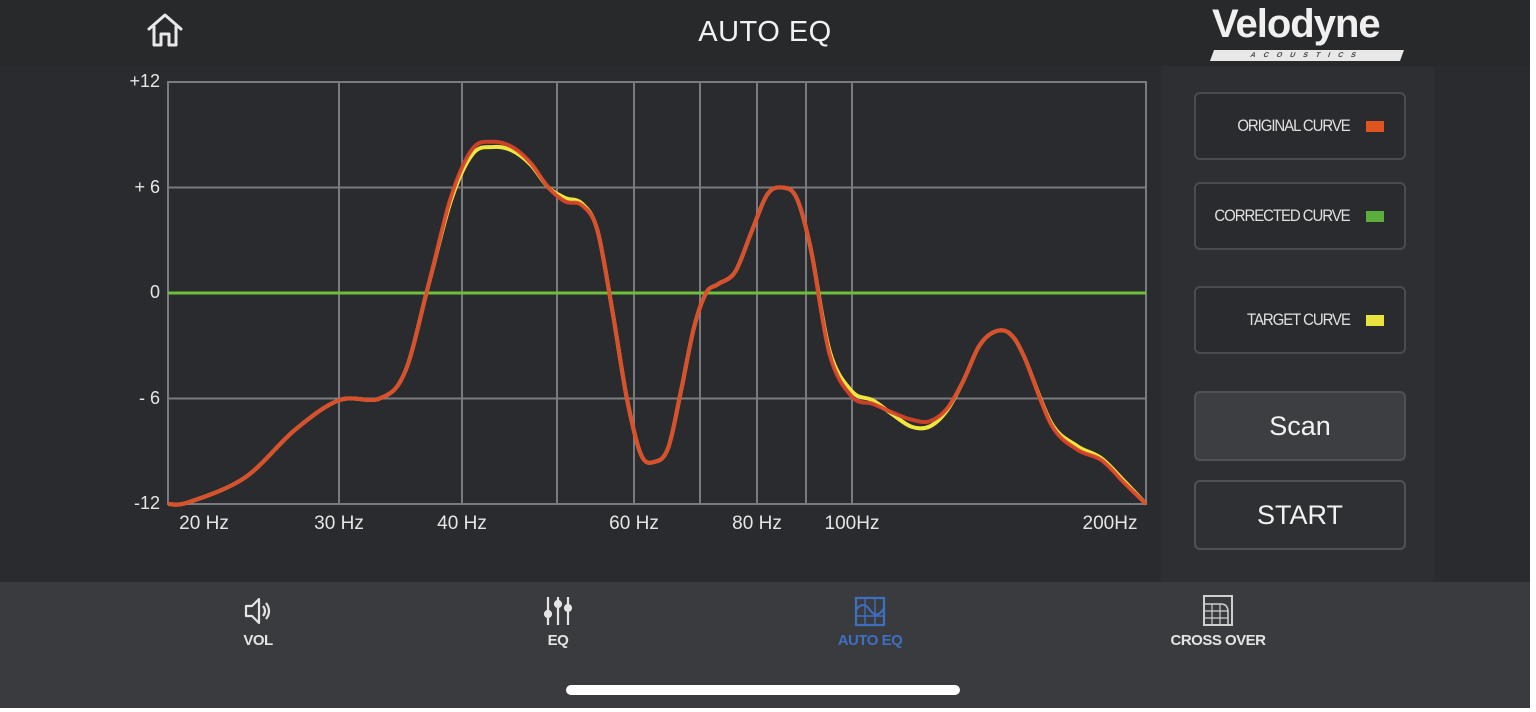  Describe the element at coordinates (870, 629) in the screenshot. I see `tab-auto-eq: AUTO EQ` at that location.